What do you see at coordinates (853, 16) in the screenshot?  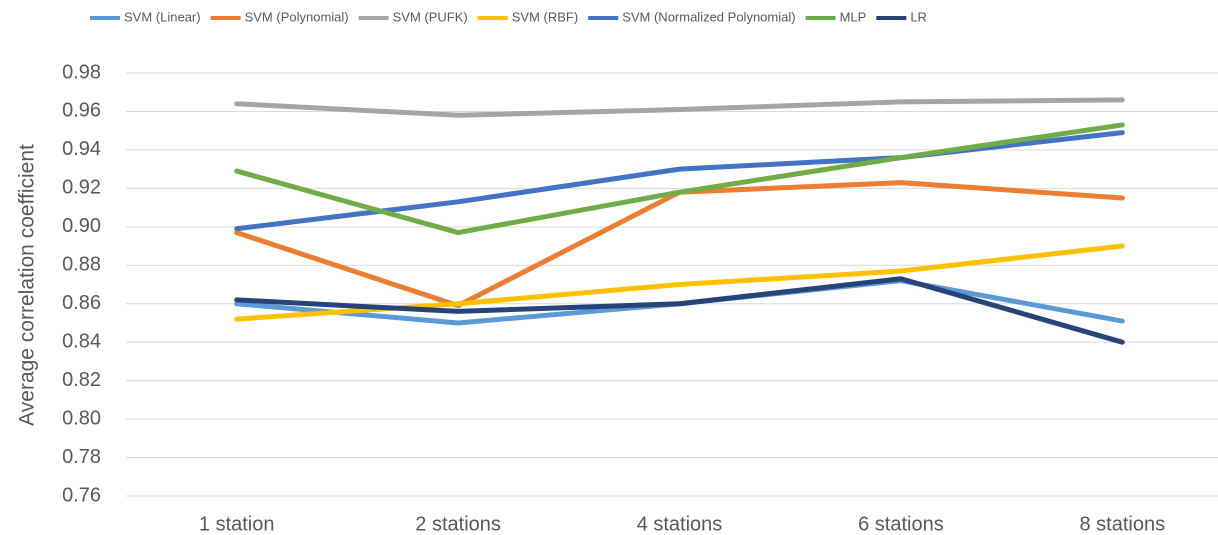 I see `legend-label: MLP` at bounding box center [853, 16].